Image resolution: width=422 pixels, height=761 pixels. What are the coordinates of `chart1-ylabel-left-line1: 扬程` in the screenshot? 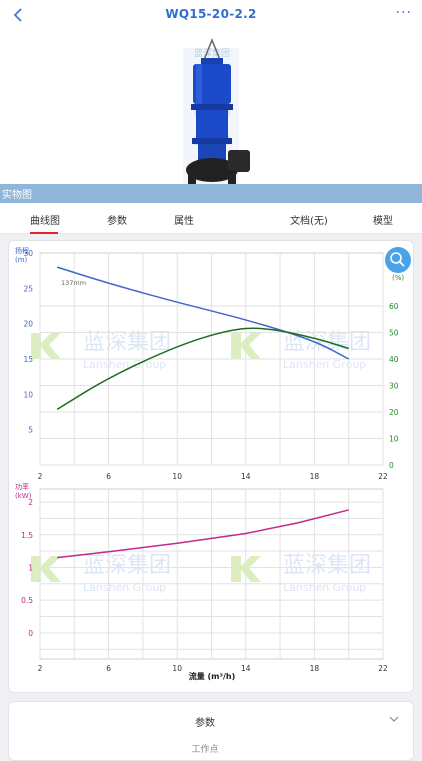 It's located at (22, 250).